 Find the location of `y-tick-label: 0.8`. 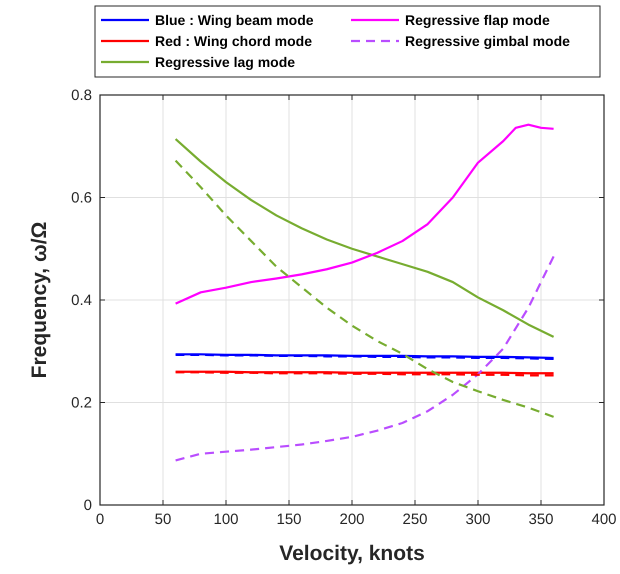

y-tick-label: 0.8 is located at coordinates (81, 95).